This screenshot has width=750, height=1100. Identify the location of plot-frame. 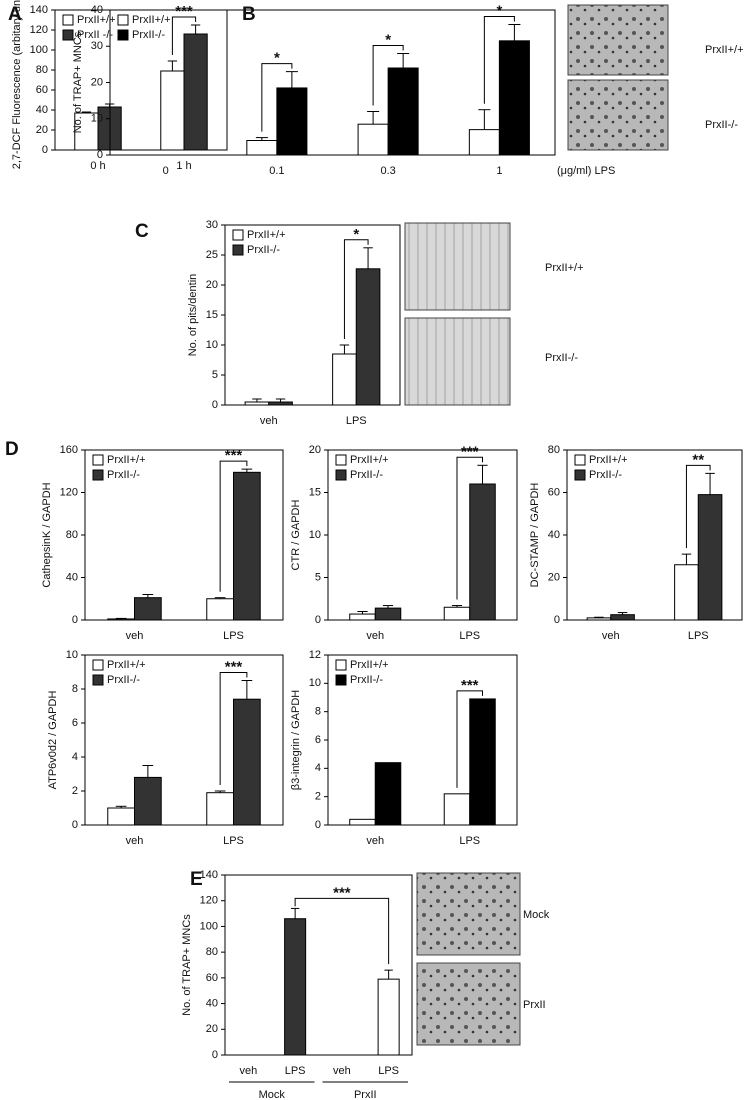
(318, 965).